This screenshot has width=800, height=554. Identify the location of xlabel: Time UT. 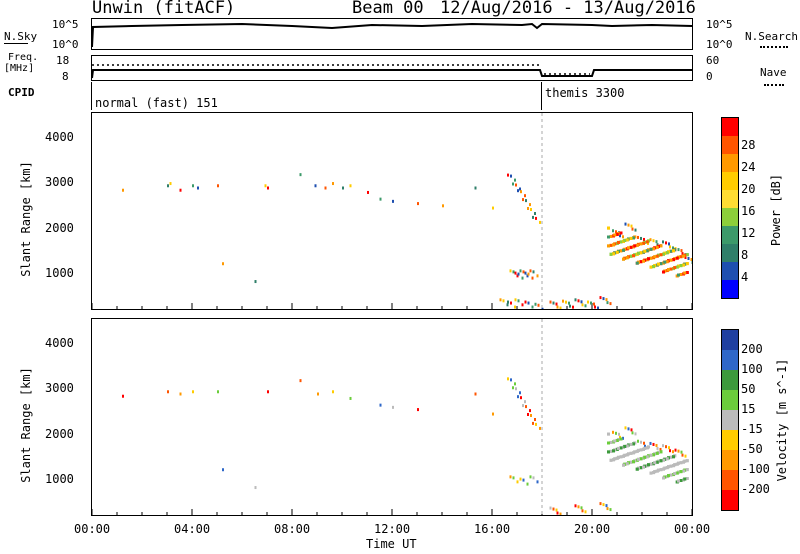
(391, 544).